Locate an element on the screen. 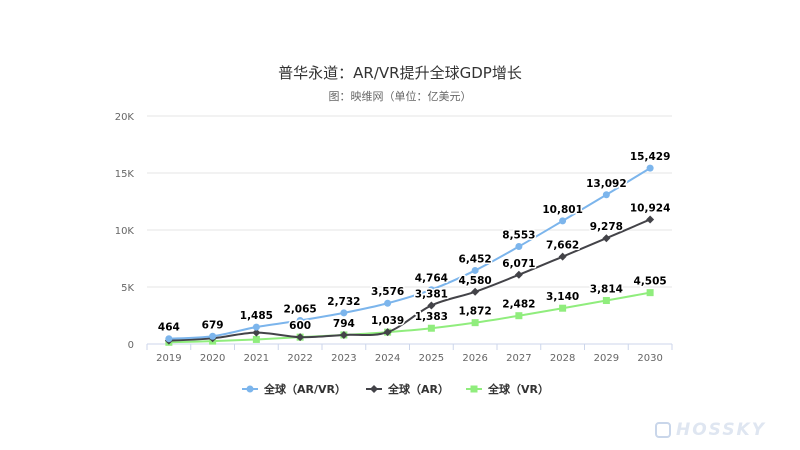  data-label: 15,429 is located at coordinates (650, 157).